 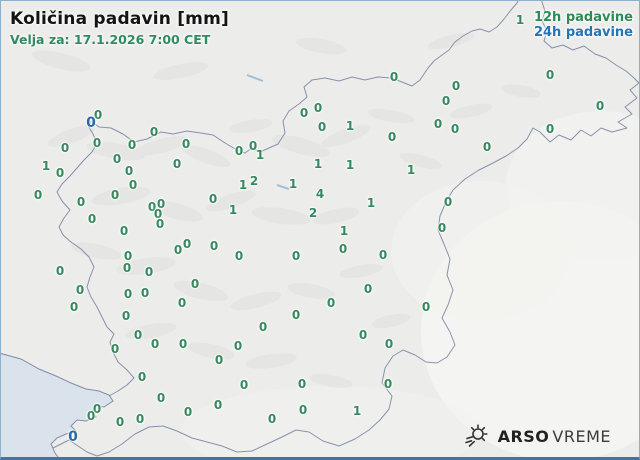 What do you see at coordinates (268, 132) in the screenshot?
I see `water-marks` at bounding box center [268, 132].